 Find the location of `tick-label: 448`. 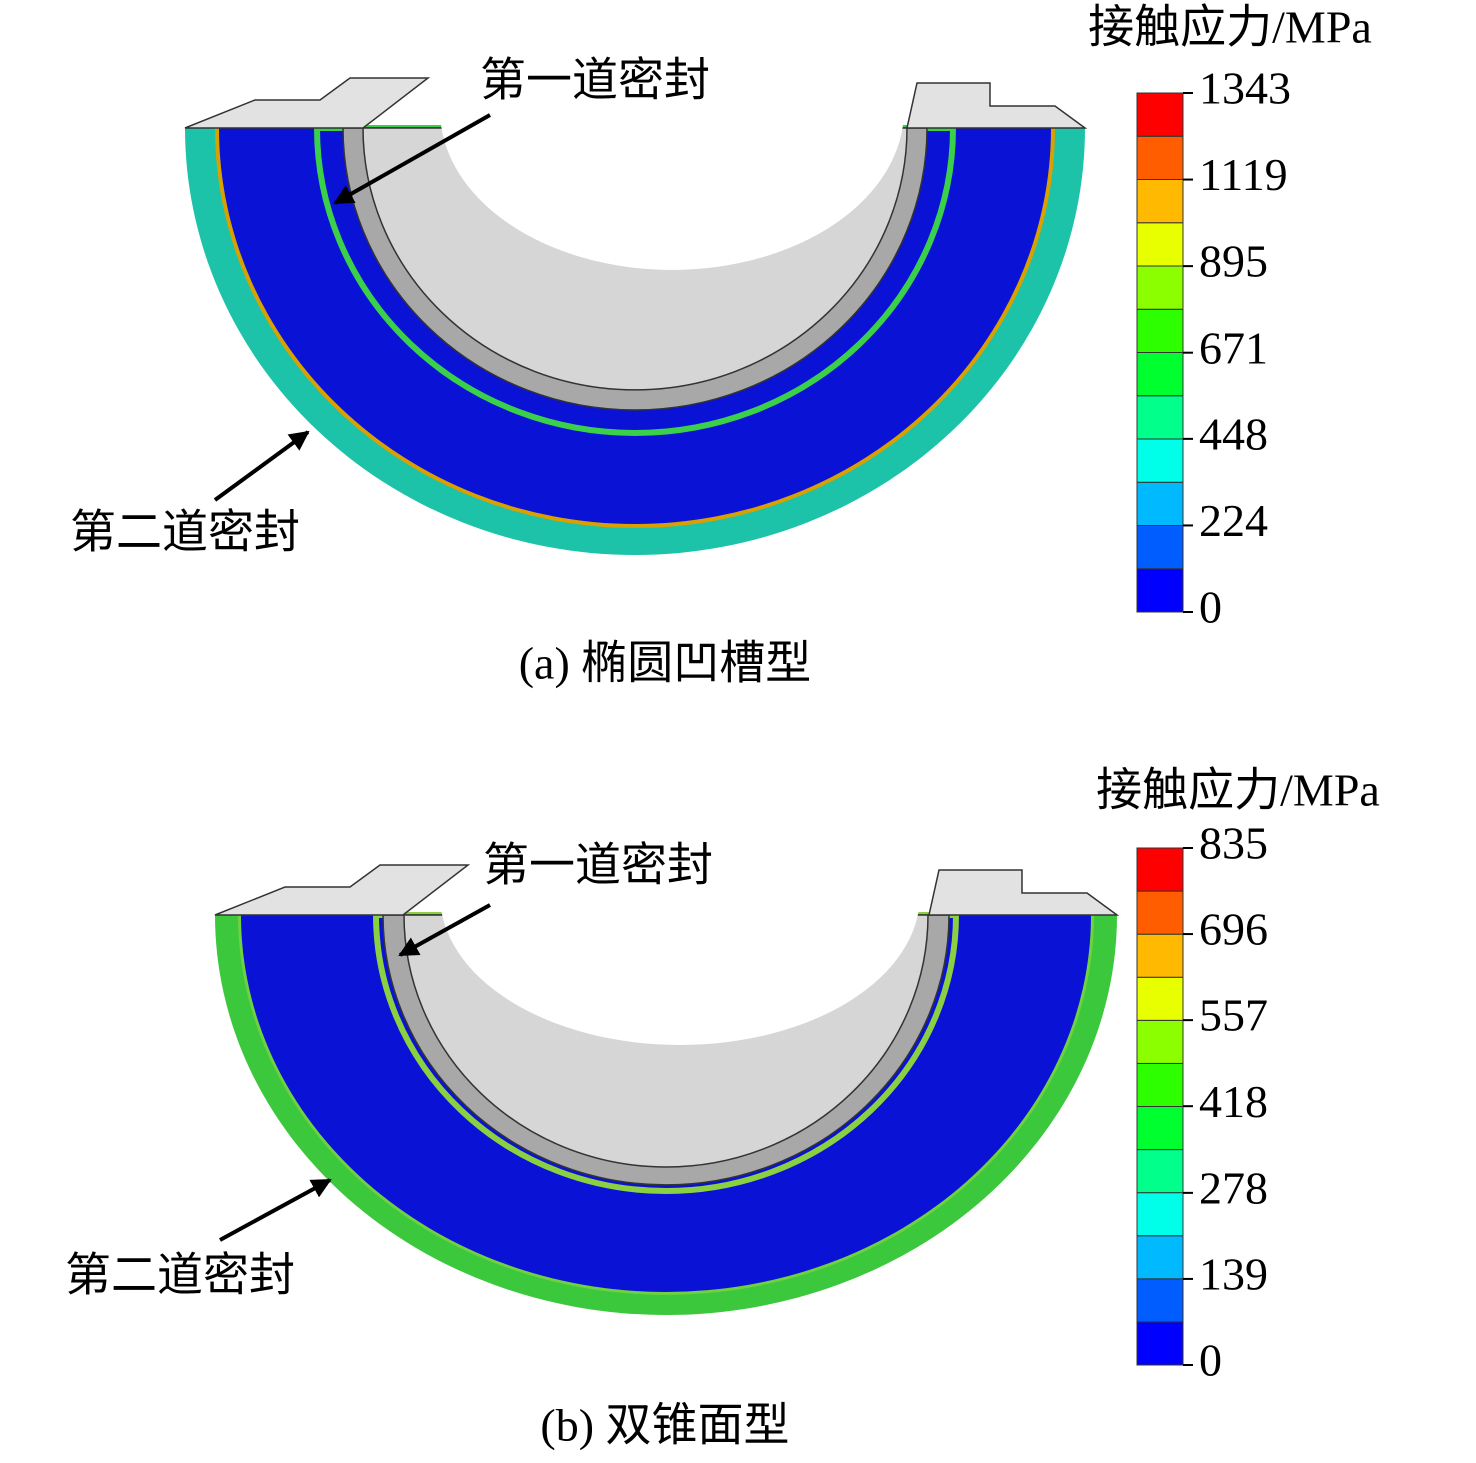

tick-label: 448 is located at coordinates (1233, 433).